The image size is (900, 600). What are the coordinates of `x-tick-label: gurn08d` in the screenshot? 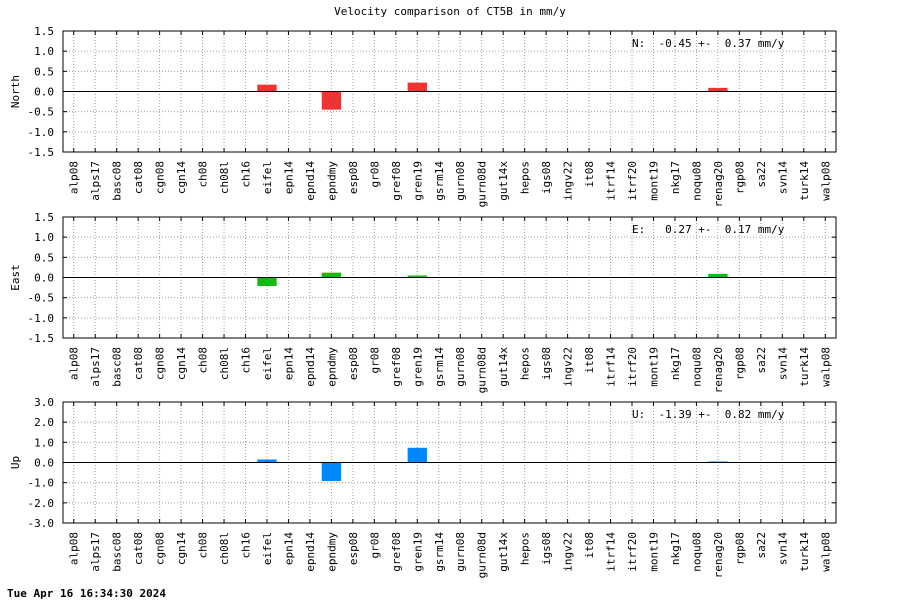 It's located at (482, 555).